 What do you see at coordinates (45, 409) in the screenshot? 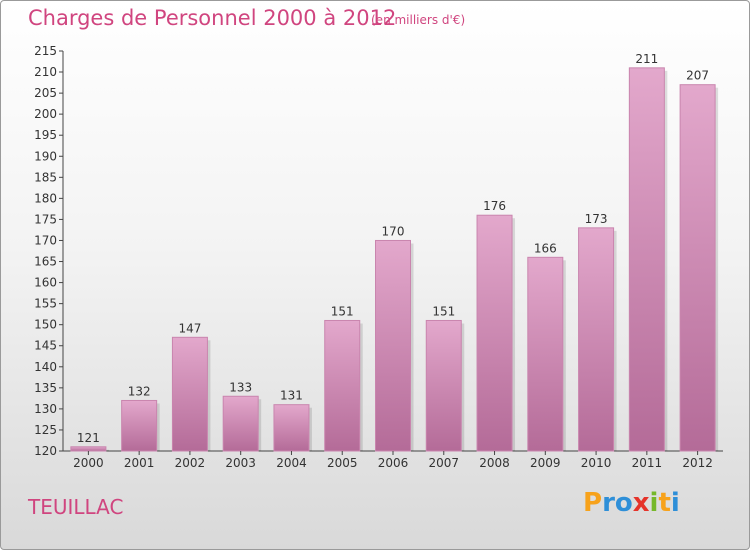
I see `y-tick-label: 130` at bounding box center [45, 409].